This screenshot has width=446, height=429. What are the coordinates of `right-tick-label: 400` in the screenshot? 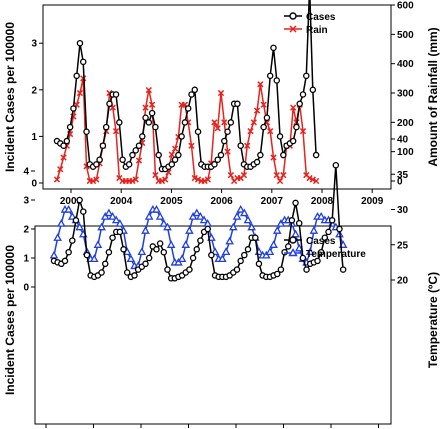 It's located at (405, 64).